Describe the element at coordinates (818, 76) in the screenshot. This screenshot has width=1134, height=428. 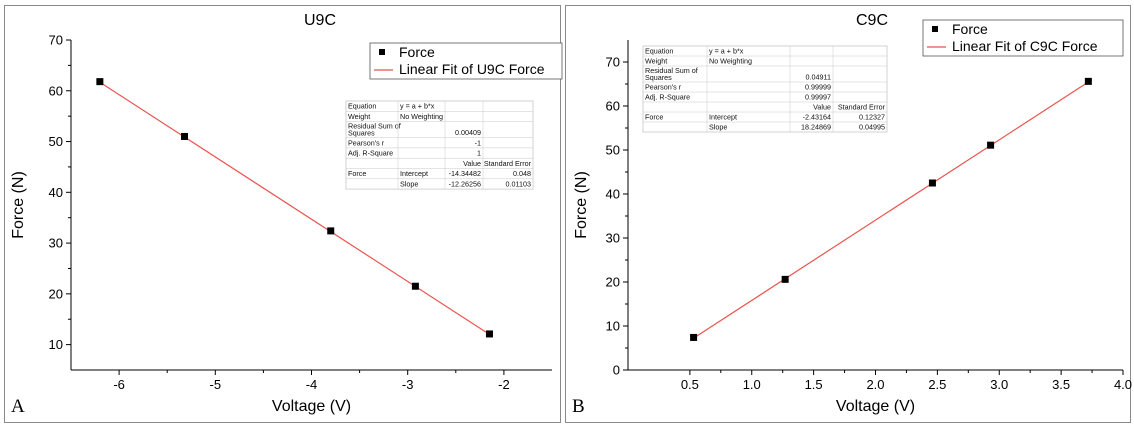
I see `stats-cell: 0.04911` at that location.